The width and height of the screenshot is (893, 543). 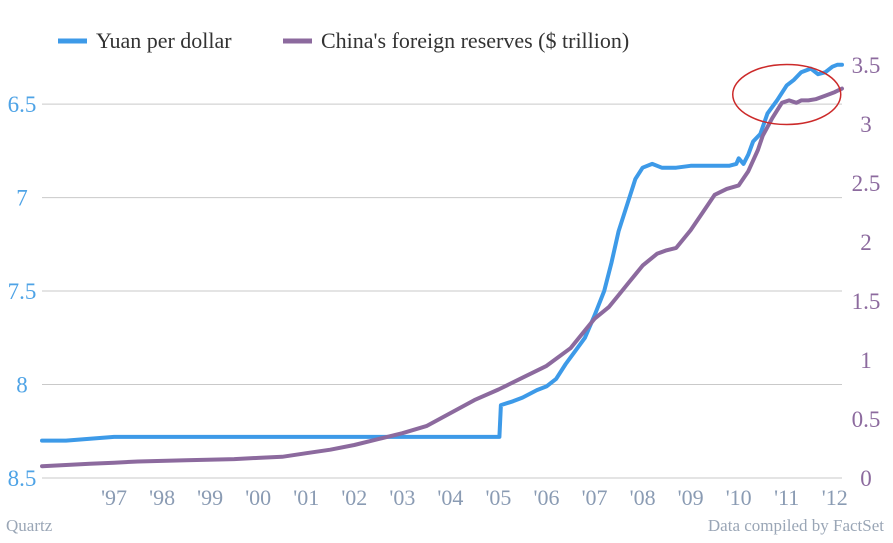 What do you see at coordinates (22, 478) in the screenshot?
I see `left-tick-label: 8.5` at bounding box center [22, 478].